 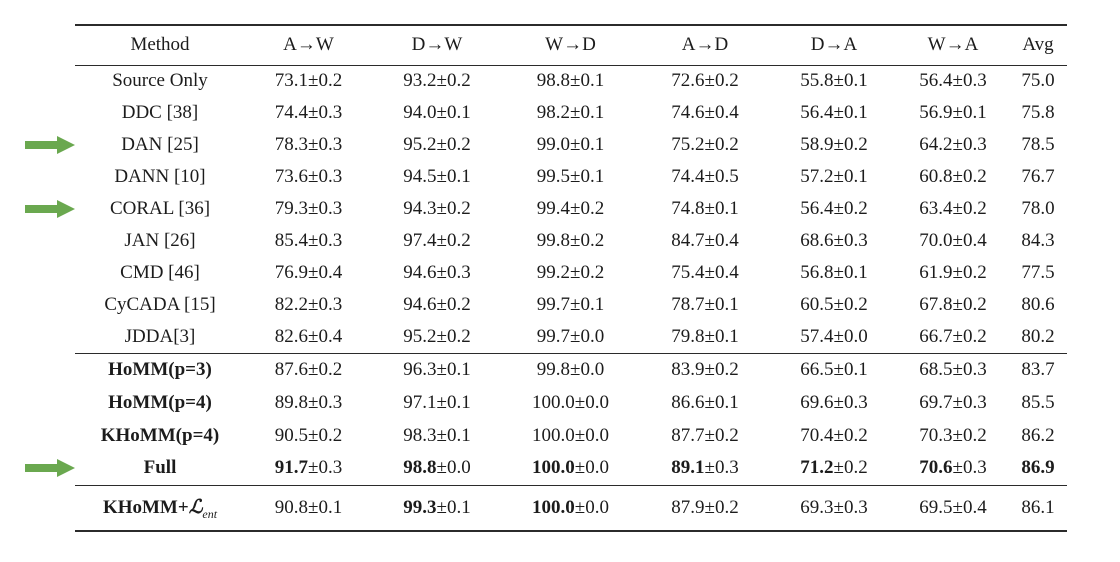 I want to click on value-main: 99.8, so click(x=553, y=240).